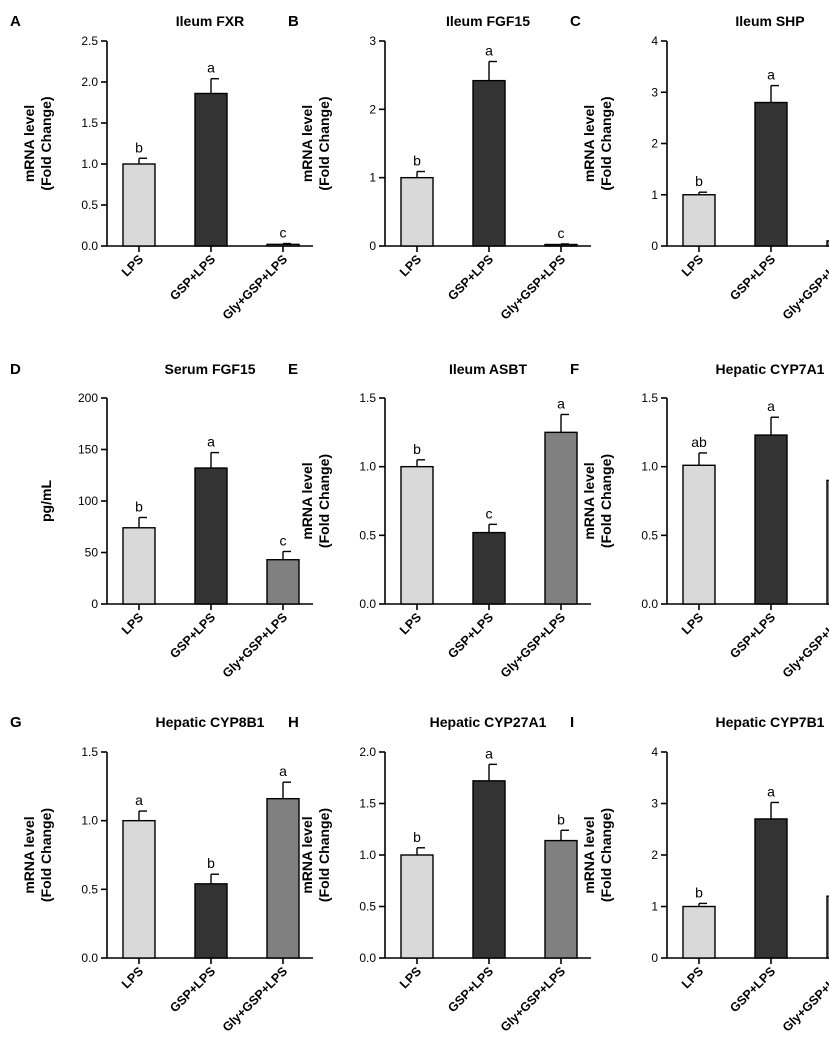 This screenshot has width=829, height=1061. What do you see at coordinates (92, 553) in the screenshot?
I see `y-tick-label: 50` at bounding box center [92, 553].